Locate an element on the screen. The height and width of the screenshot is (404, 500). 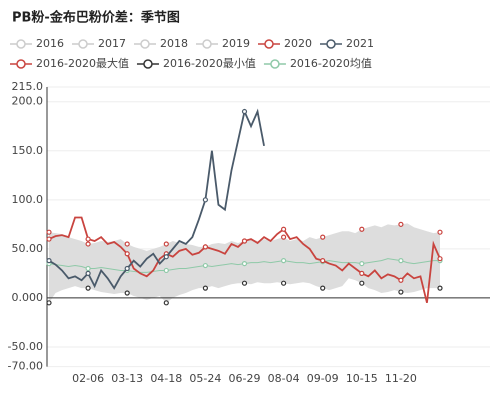
x-tick-label: 08-04 is located at coordinates (284, 378).